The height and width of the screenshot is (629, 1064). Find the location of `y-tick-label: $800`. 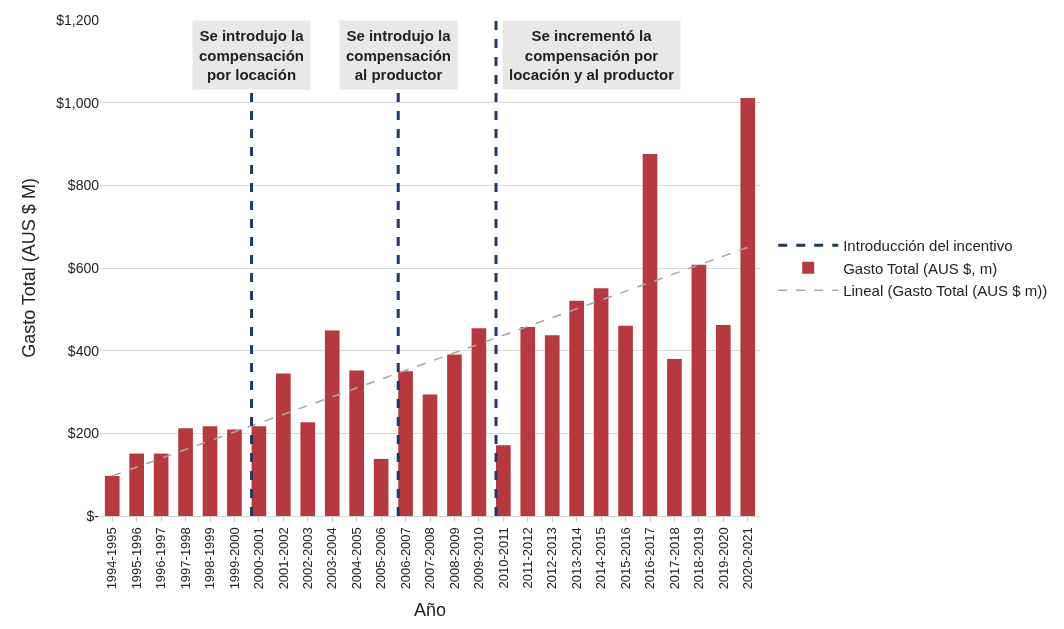

y-tick-label: $800 is located at coordinates (83, 185).